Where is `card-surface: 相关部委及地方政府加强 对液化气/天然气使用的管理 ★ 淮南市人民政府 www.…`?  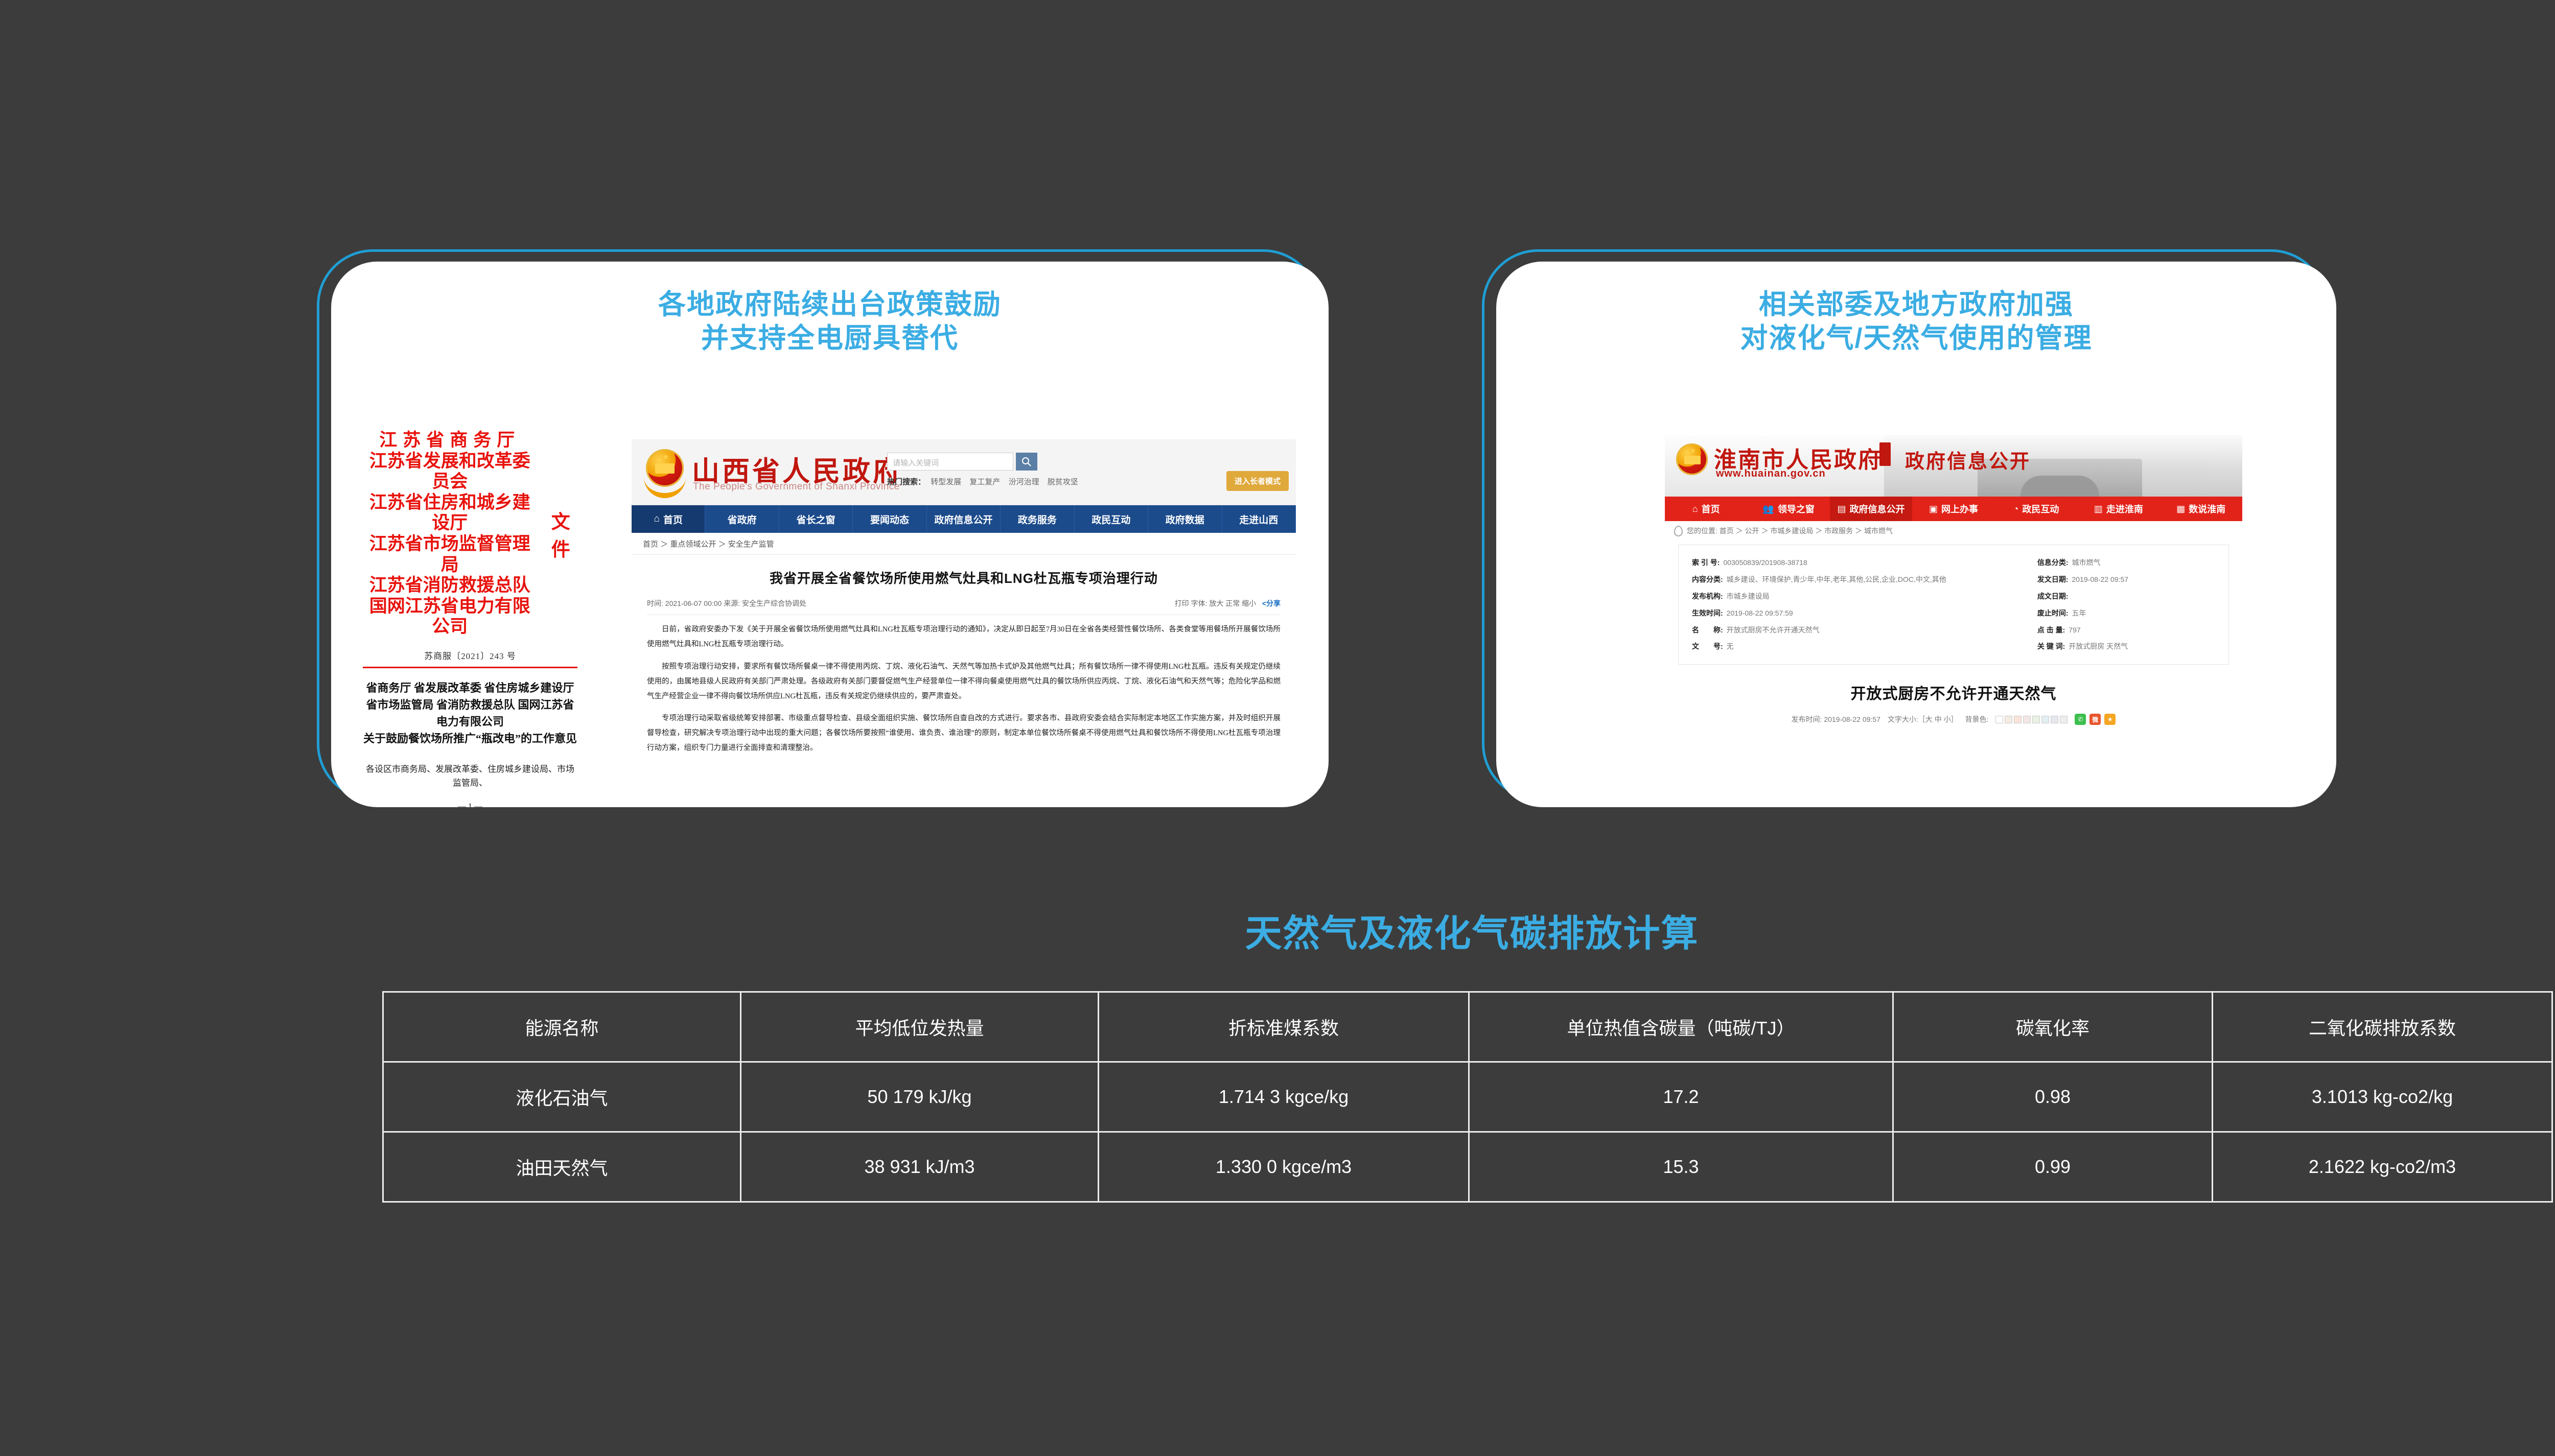 card-surface: 相关部委及地方政府加强 对液化气/天然气使用的管理 ★ 淮南市人民政府 www.… is located at coordinates (1916, 534).